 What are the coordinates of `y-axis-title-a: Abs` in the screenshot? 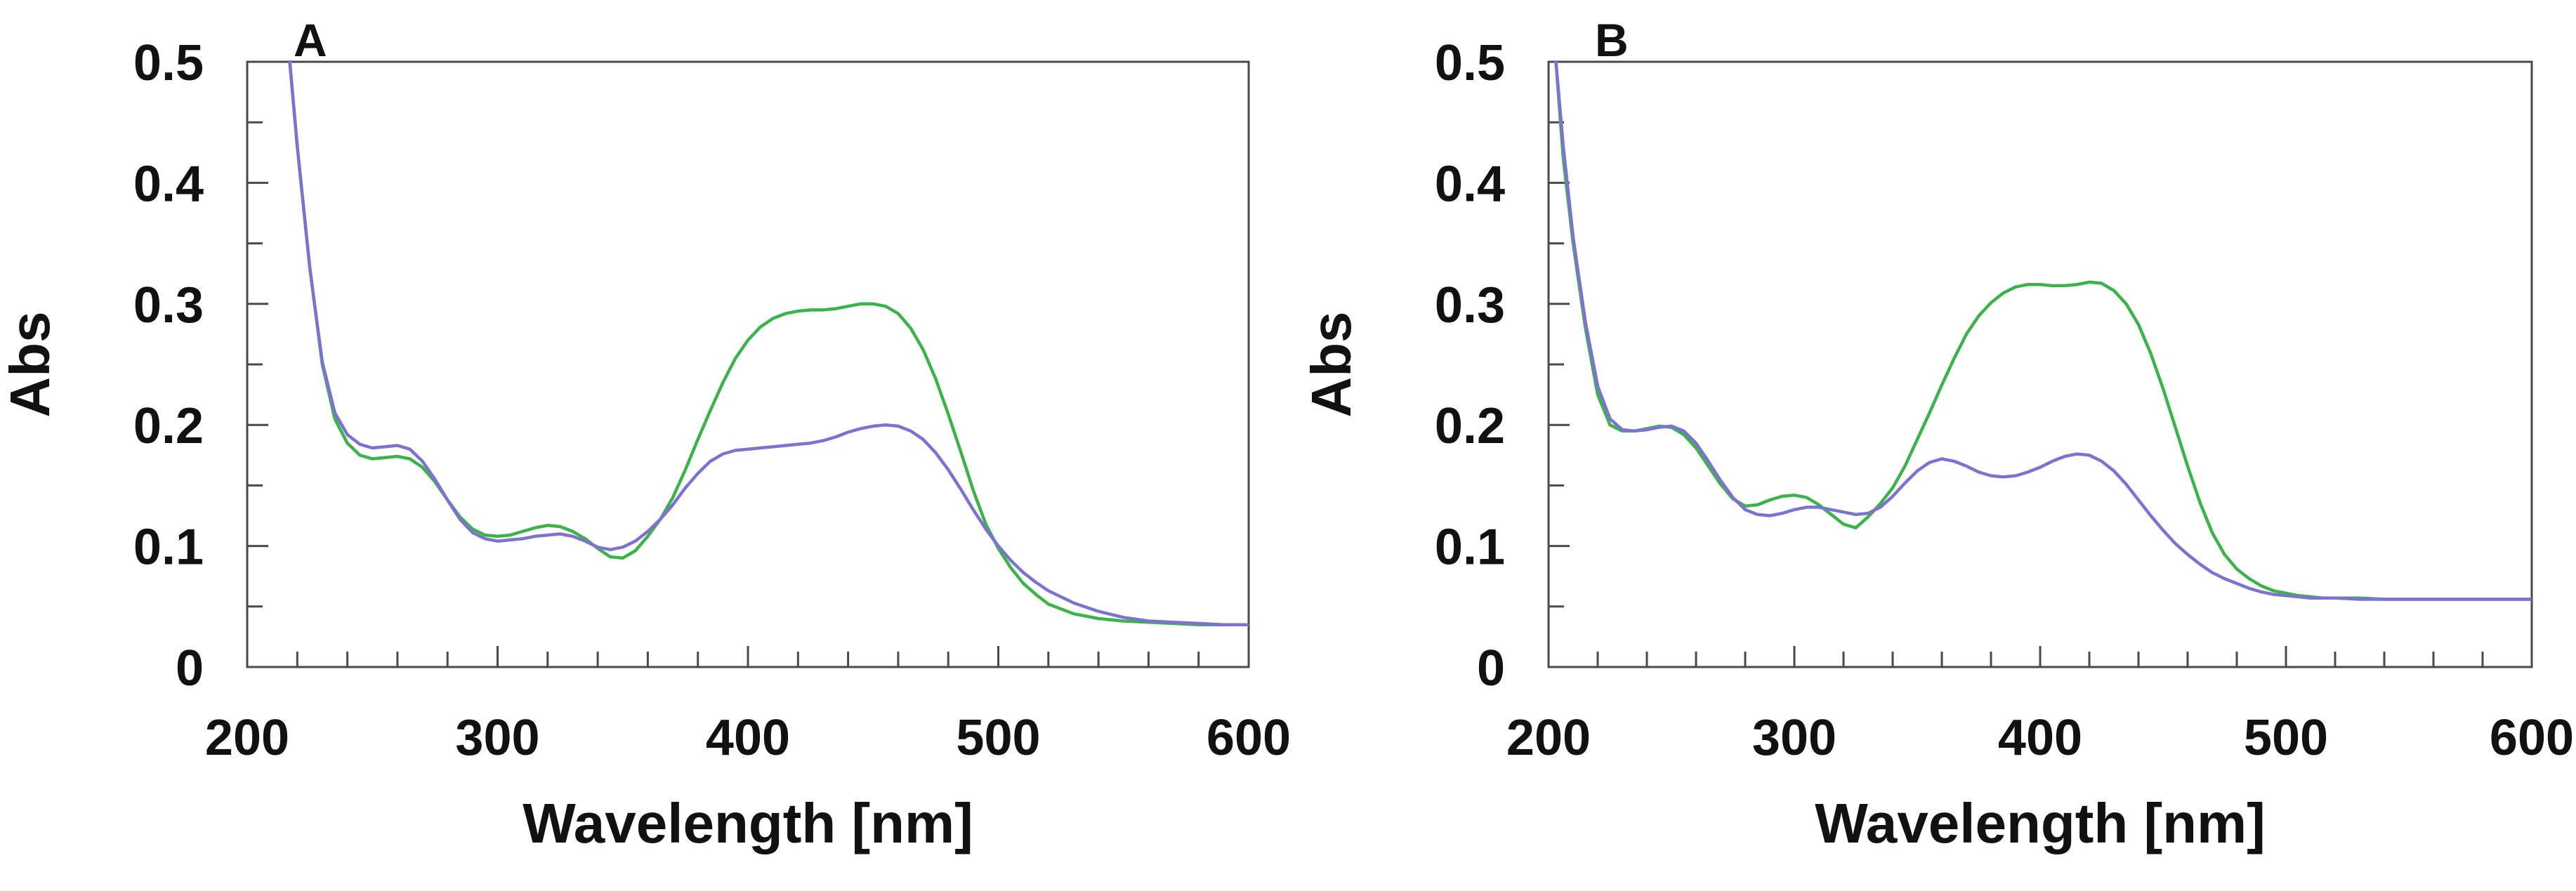 It's located at (30, 364).